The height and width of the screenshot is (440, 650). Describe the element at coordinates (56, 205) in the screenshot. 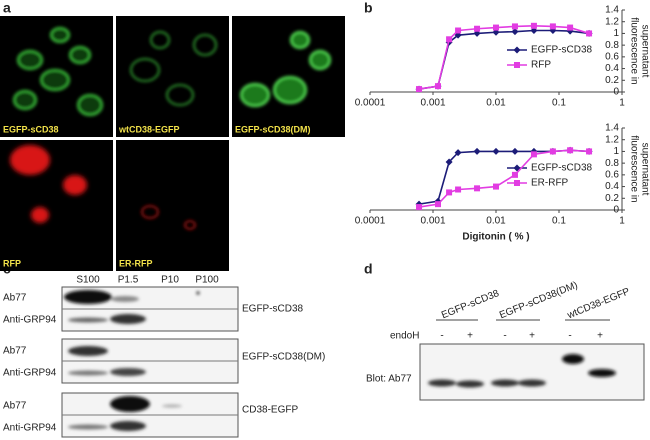

I see `micrograph: RFP` at that location.